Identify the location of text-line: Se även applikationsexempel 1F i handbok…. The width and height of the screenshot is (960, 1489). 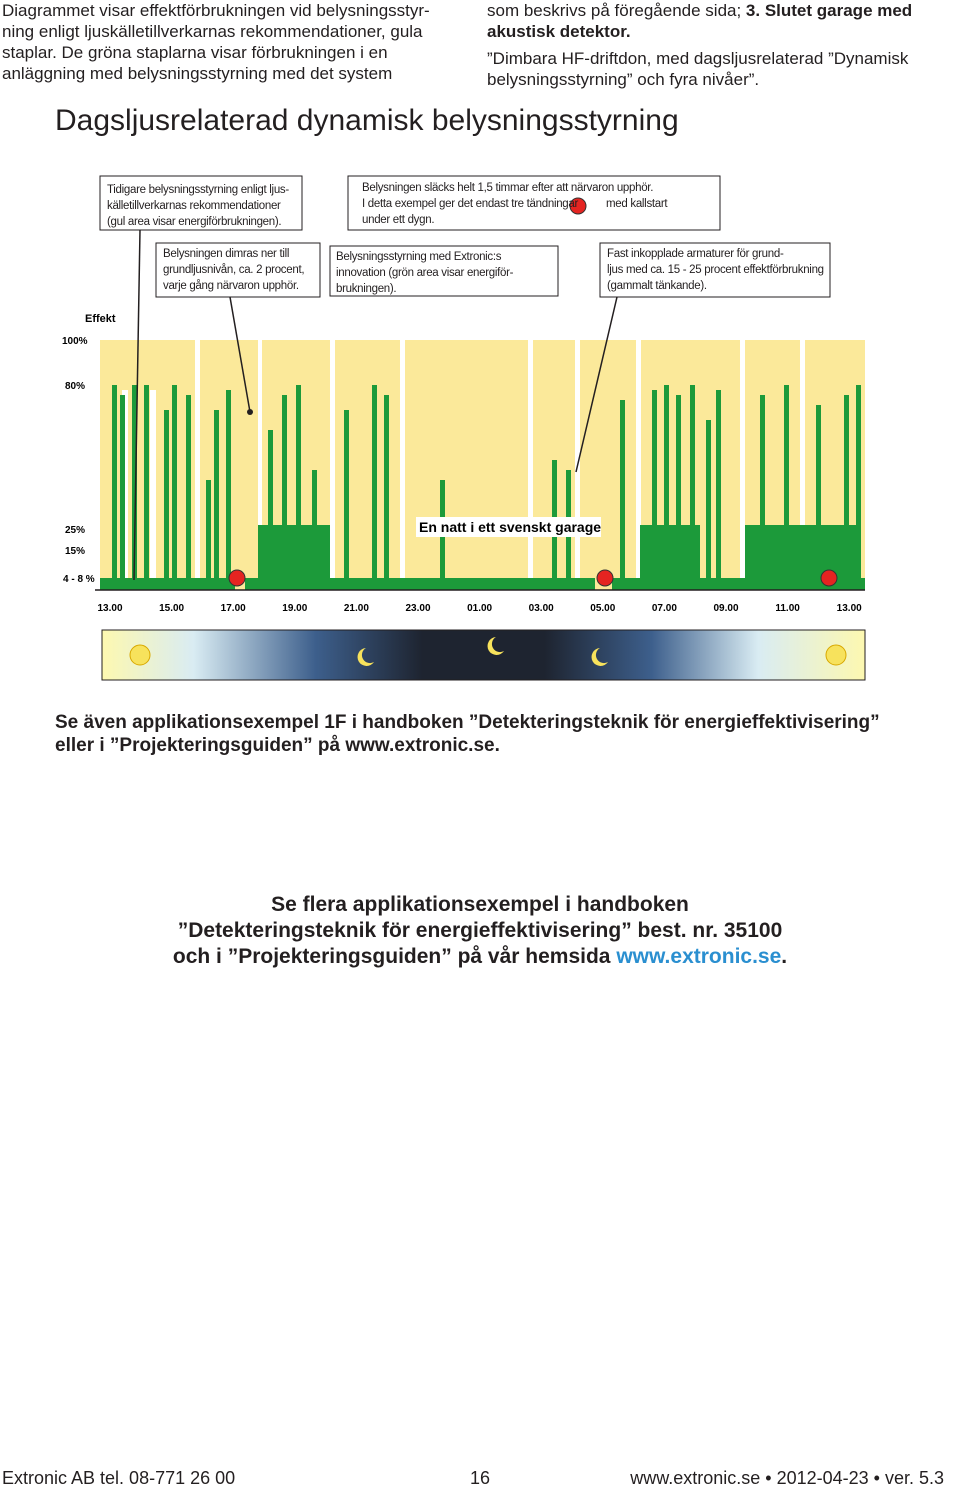
(467, 722).